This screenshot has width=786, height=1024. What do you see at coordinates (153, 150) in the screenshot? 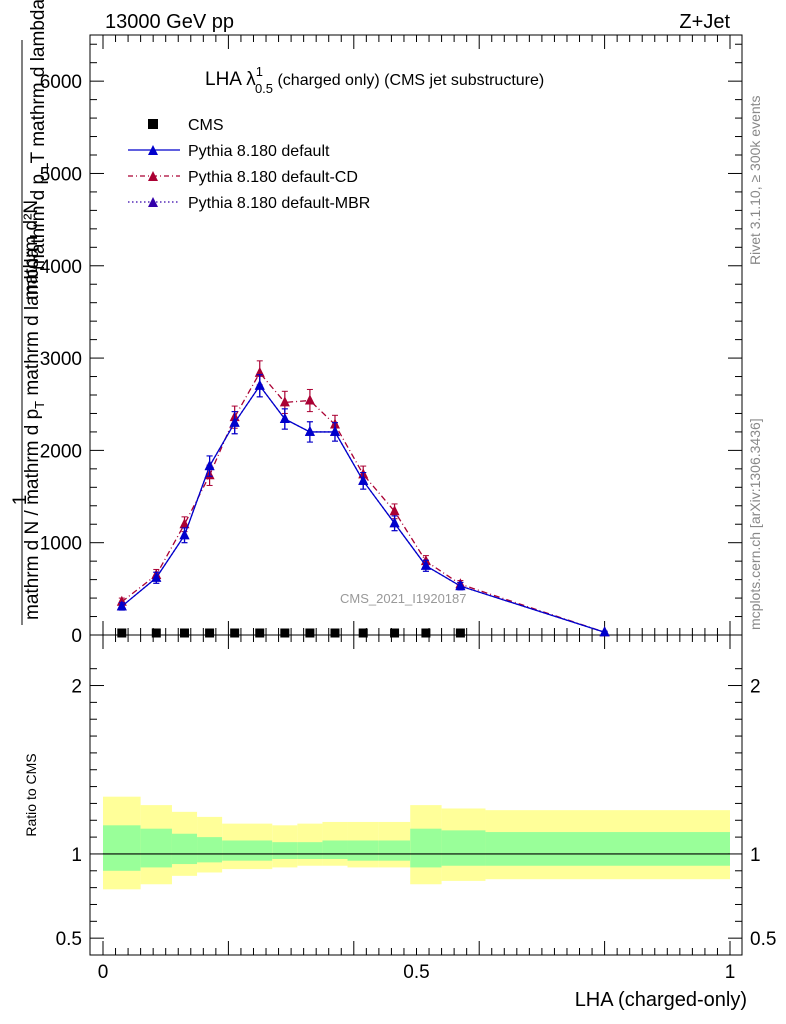
I see `legend-marker-default` at bounding box center [153, 150].